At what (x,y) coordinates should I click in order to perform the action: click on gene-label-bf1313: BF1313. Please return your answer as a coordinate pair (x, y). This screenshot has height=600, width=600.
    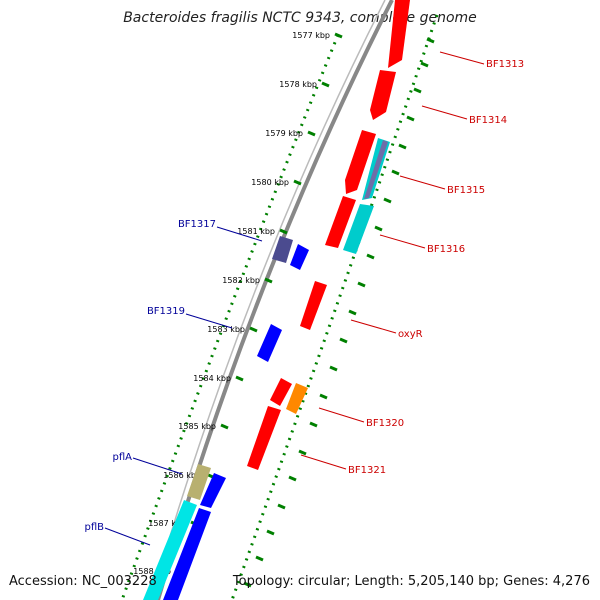
    Looking at the image, I should click on (505, 64).